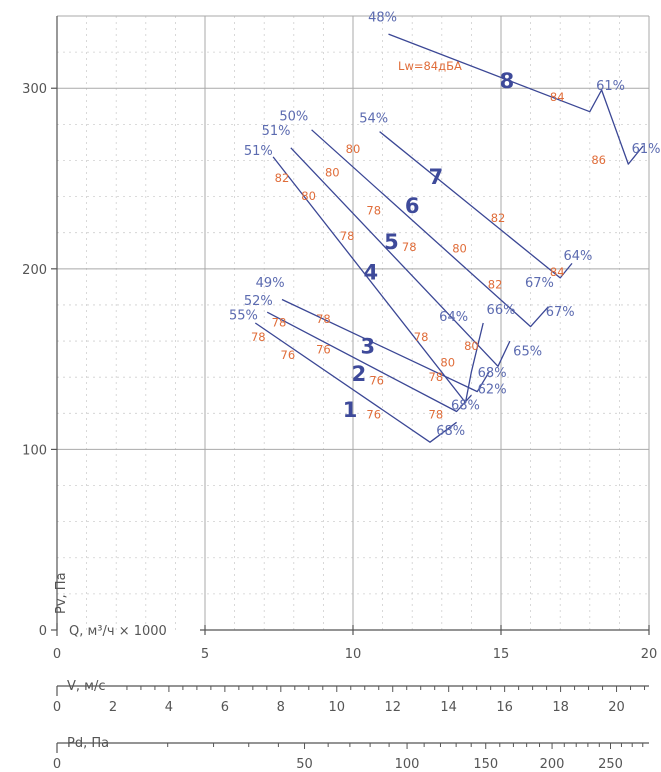 This screenshot has height=772, width=661. Describe the element at coordinates (359, 374) in the screenshot. I see `curve-number-label: 2` at that location.